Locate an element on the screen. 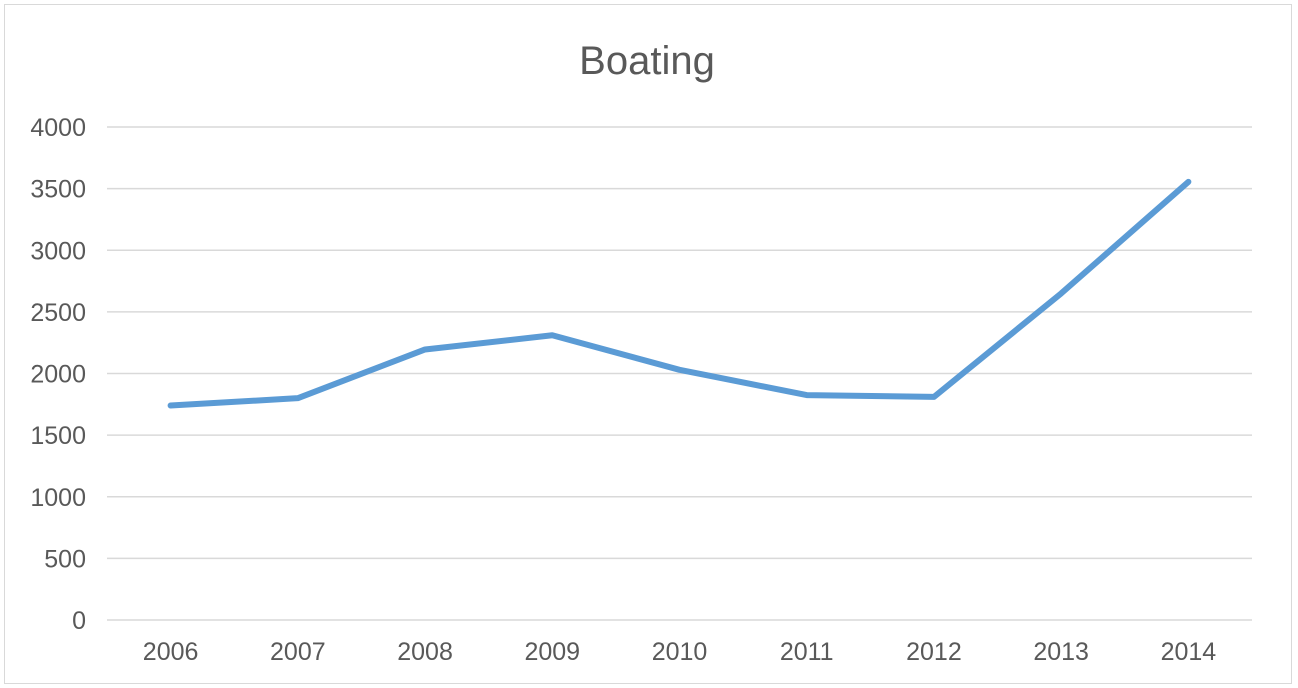 The image size is (1298, 688). y-tick-label: 3000 is located at coordinates (58, 251).